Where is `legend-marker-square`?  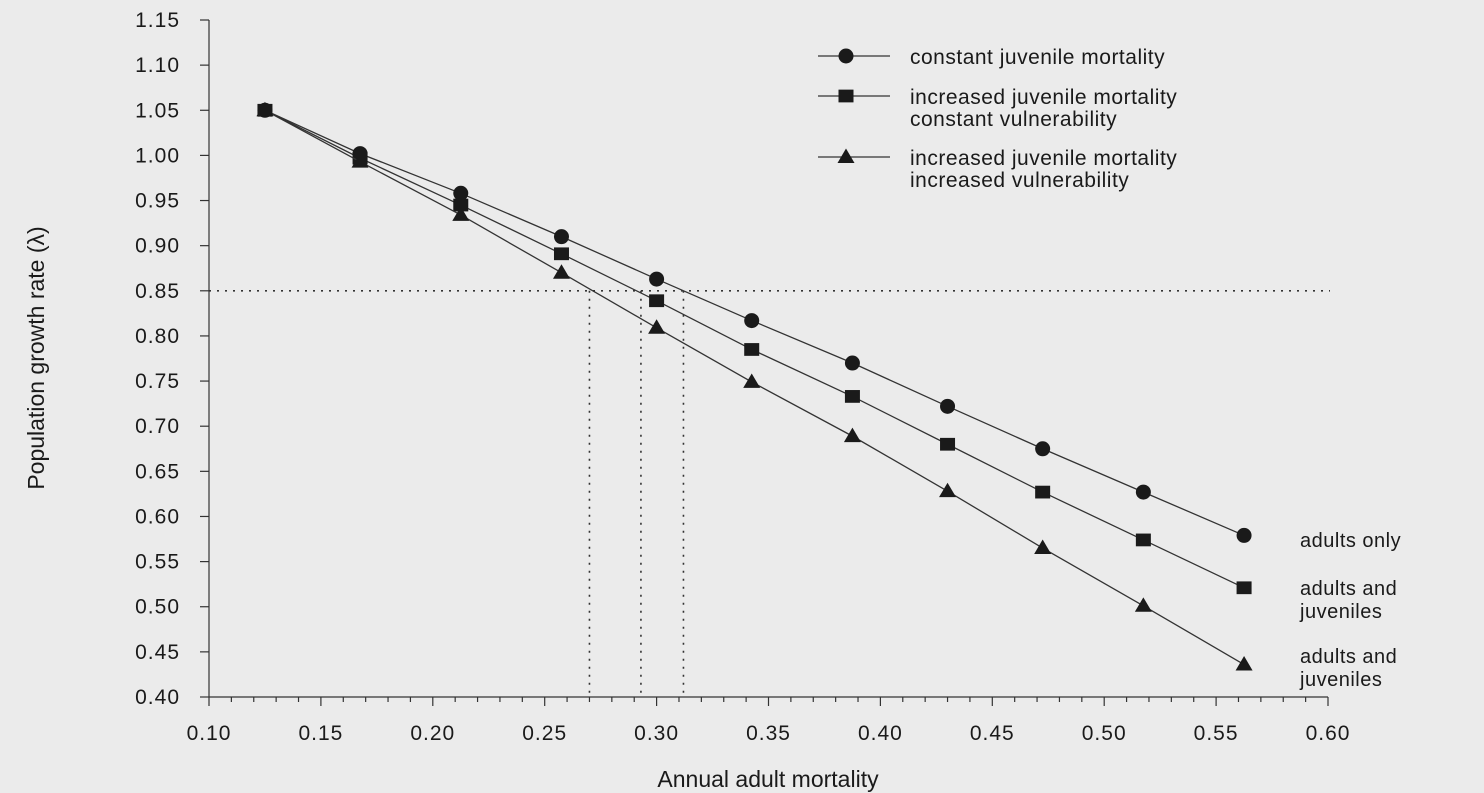 legend-marker-square is located at coordinates (846, 96).